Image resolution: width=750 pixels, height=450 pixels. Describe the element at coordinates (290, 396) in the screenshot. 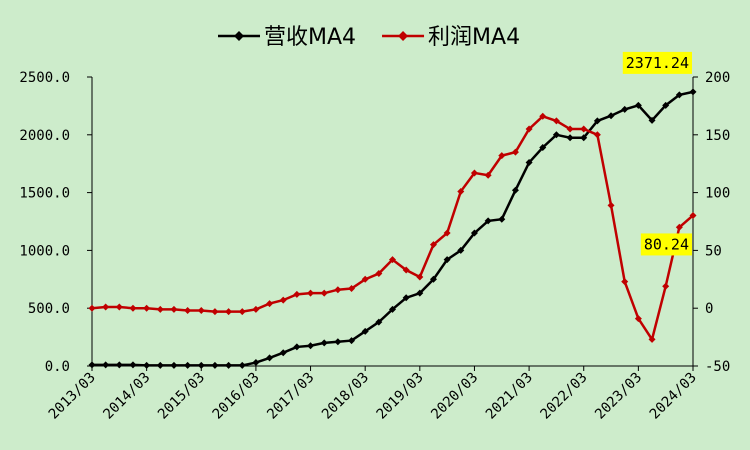

I see `x-tick-label: 2017/03` at that location.